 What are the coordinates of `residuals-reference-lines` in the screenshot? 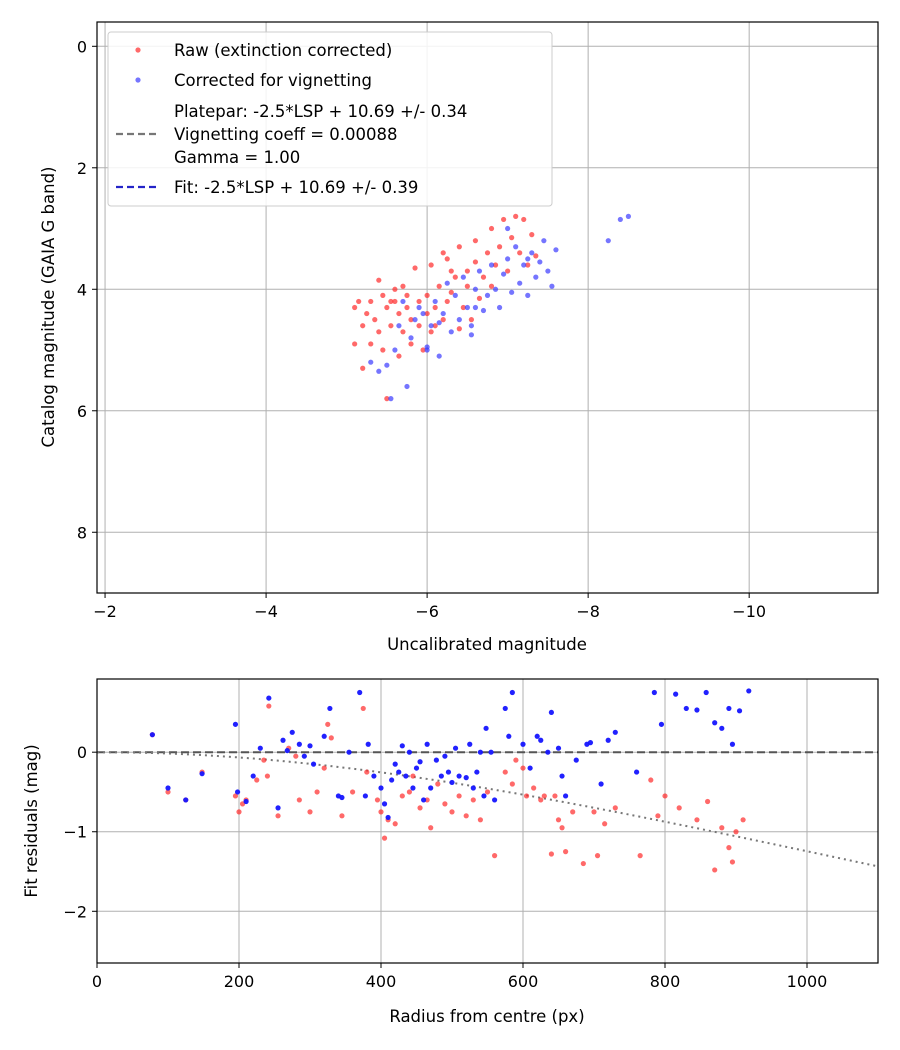 It's located at (488, 809).